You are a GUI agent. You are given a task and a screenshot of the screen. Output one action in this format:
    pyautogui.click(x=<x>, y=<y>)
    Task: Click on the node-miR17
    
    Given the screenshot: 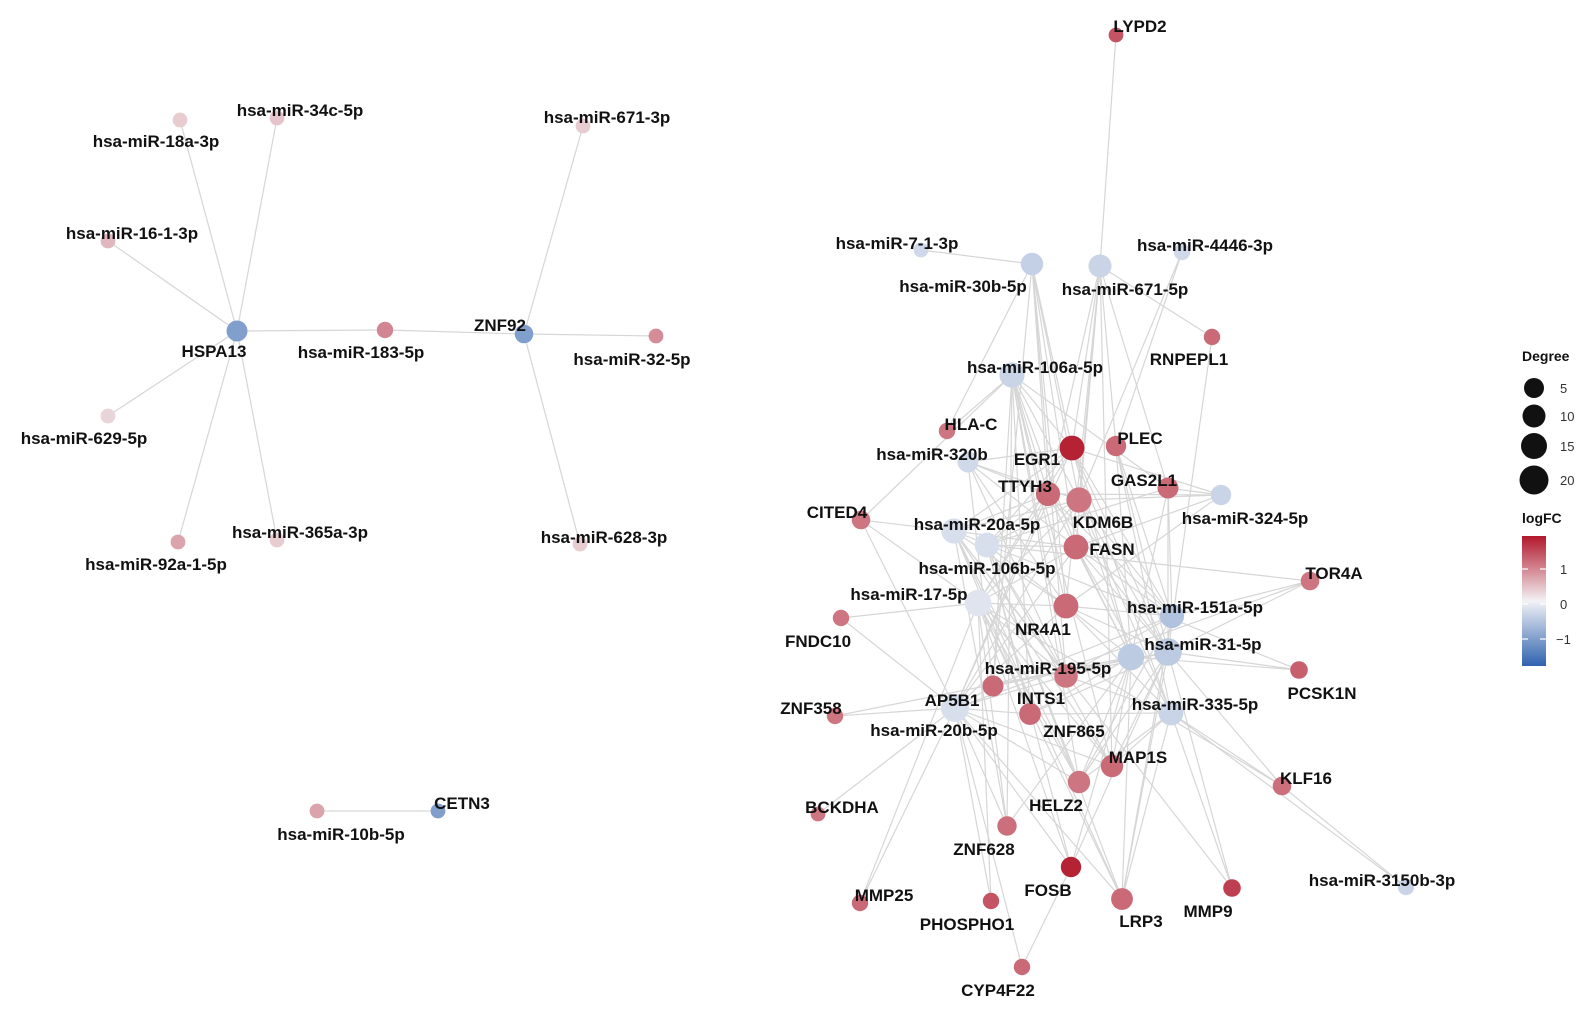 What is the action you would take?
    pyautogui.click(x=978, y=603)
    